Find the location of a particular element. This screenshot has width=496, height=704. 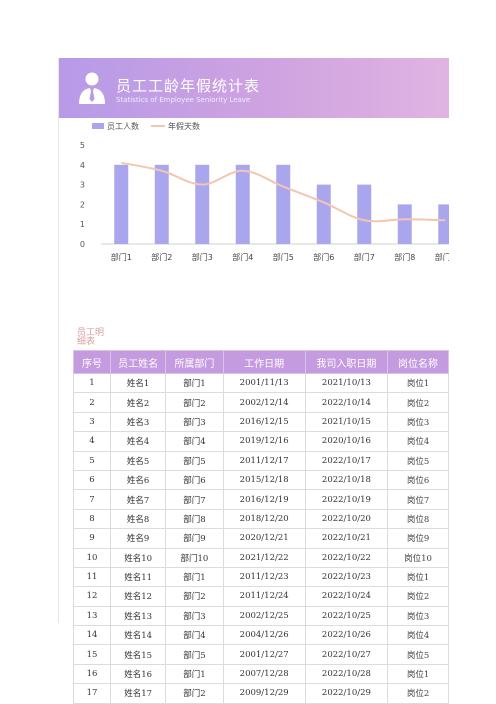

table-cell: 姓名17 is located at coordinates (138, 693).